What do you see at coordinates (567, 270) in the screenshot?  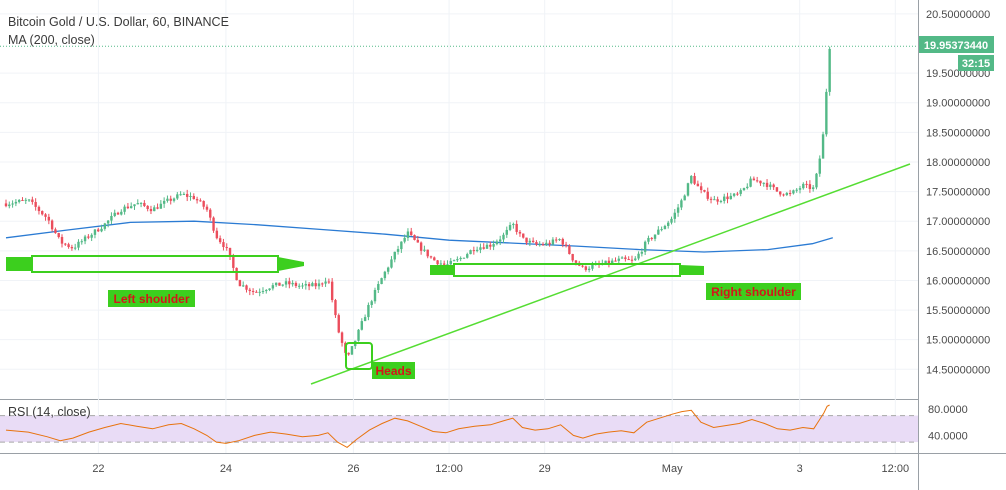 I see `right-shoulder-zone` at bounding box center [567, 270].